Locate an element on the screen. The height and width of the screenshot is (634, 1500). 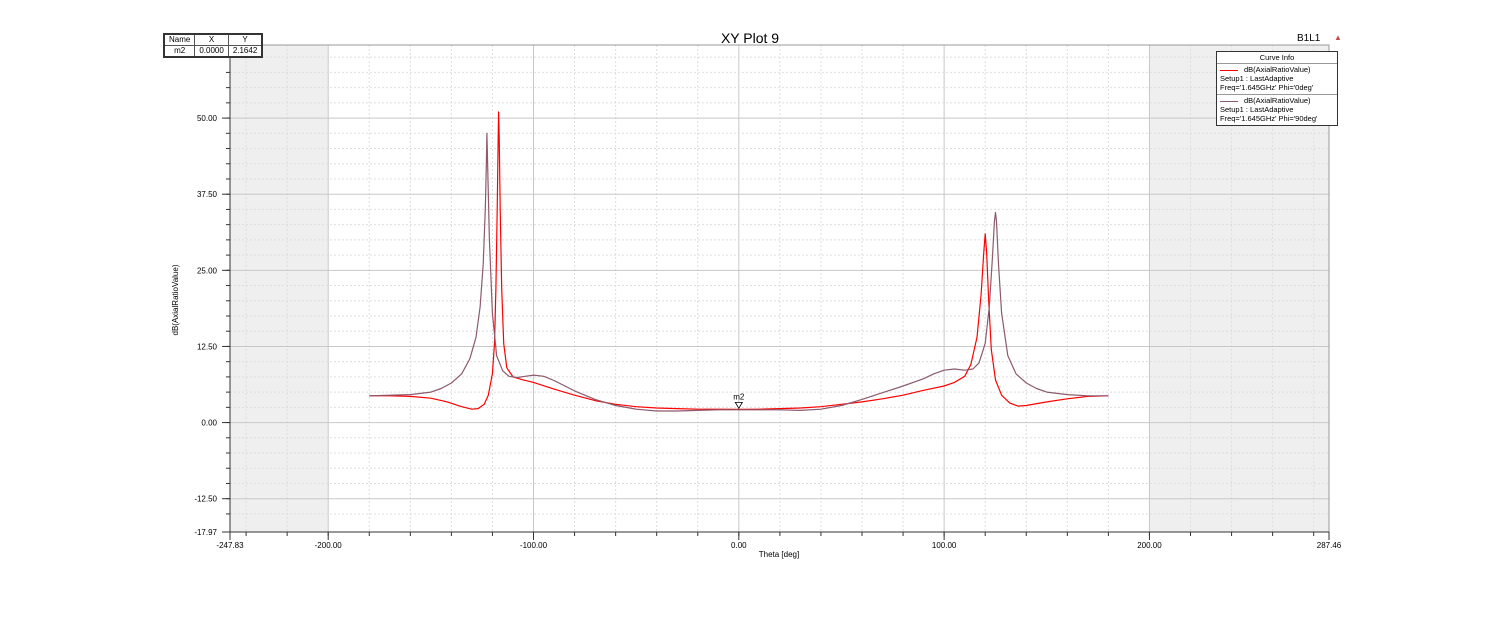
x-tick-label: 100.00 is located at coordinates (944, 545).